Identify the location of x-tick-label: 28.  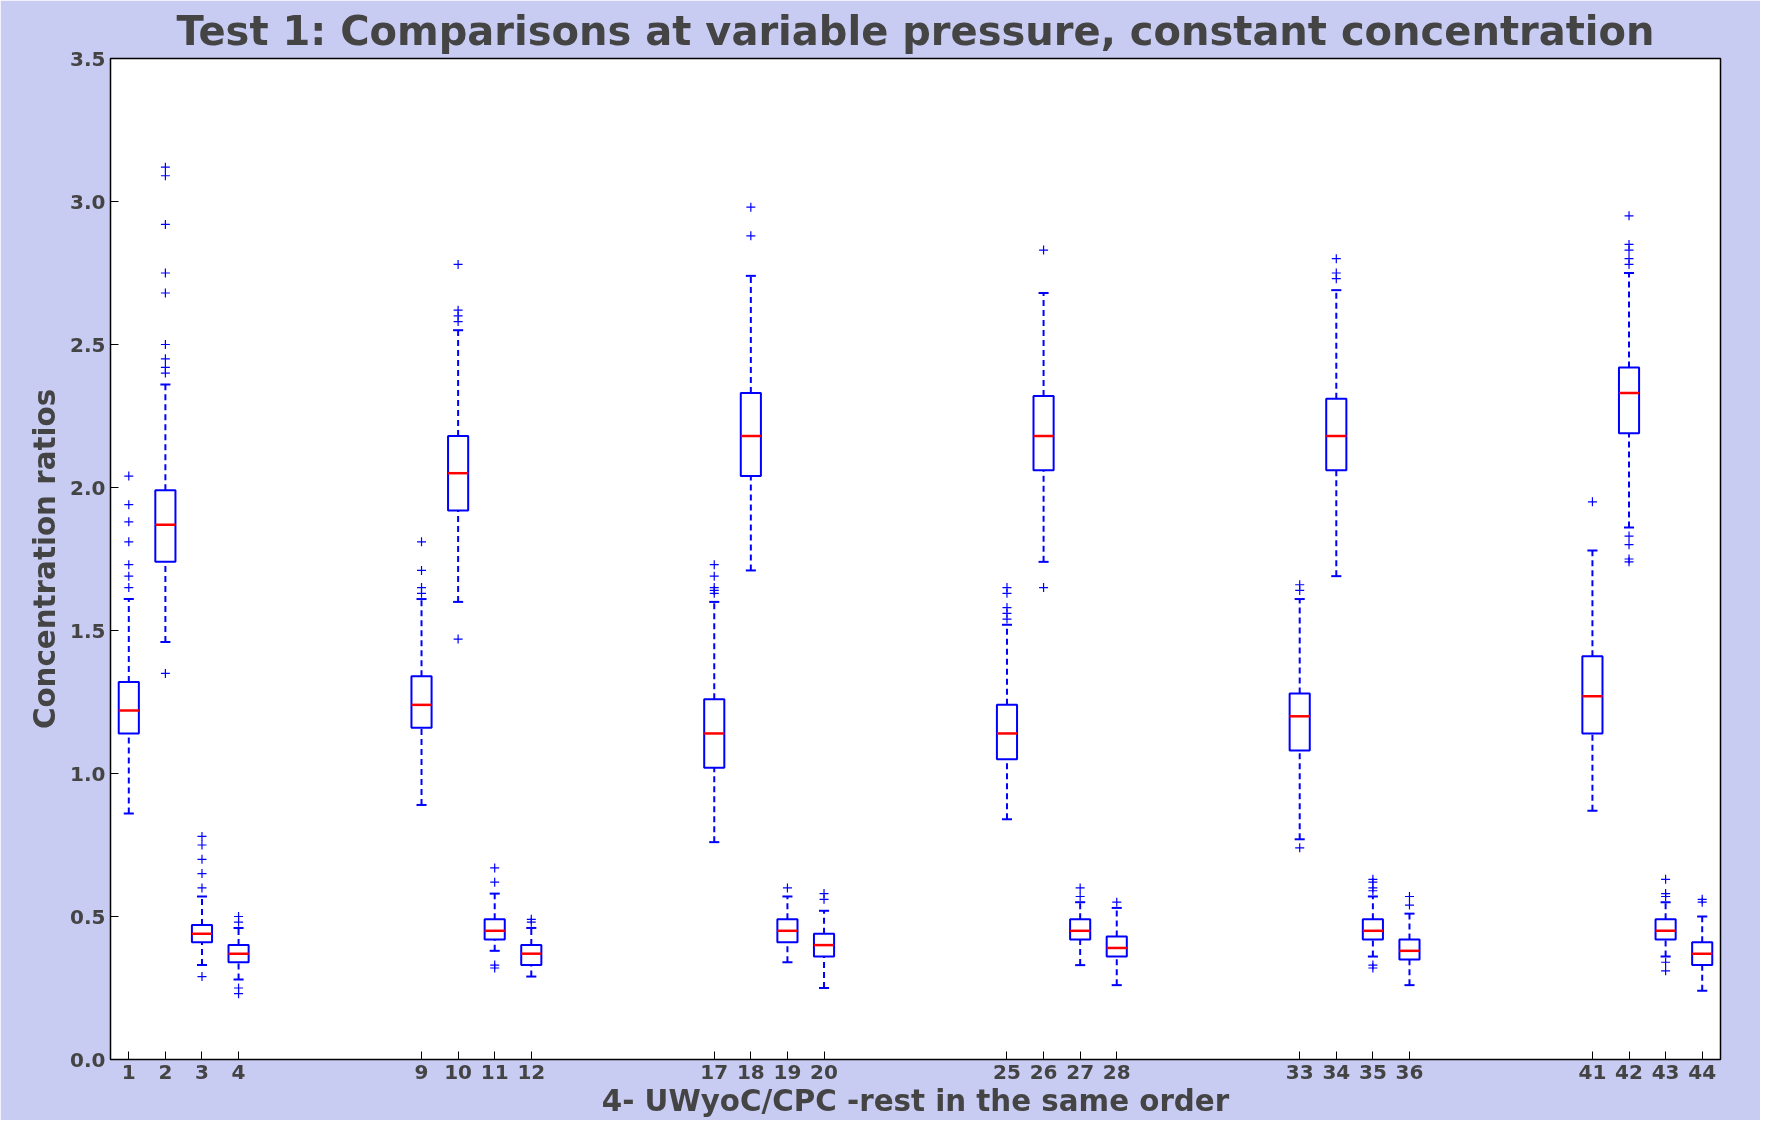
(1116, 1071).